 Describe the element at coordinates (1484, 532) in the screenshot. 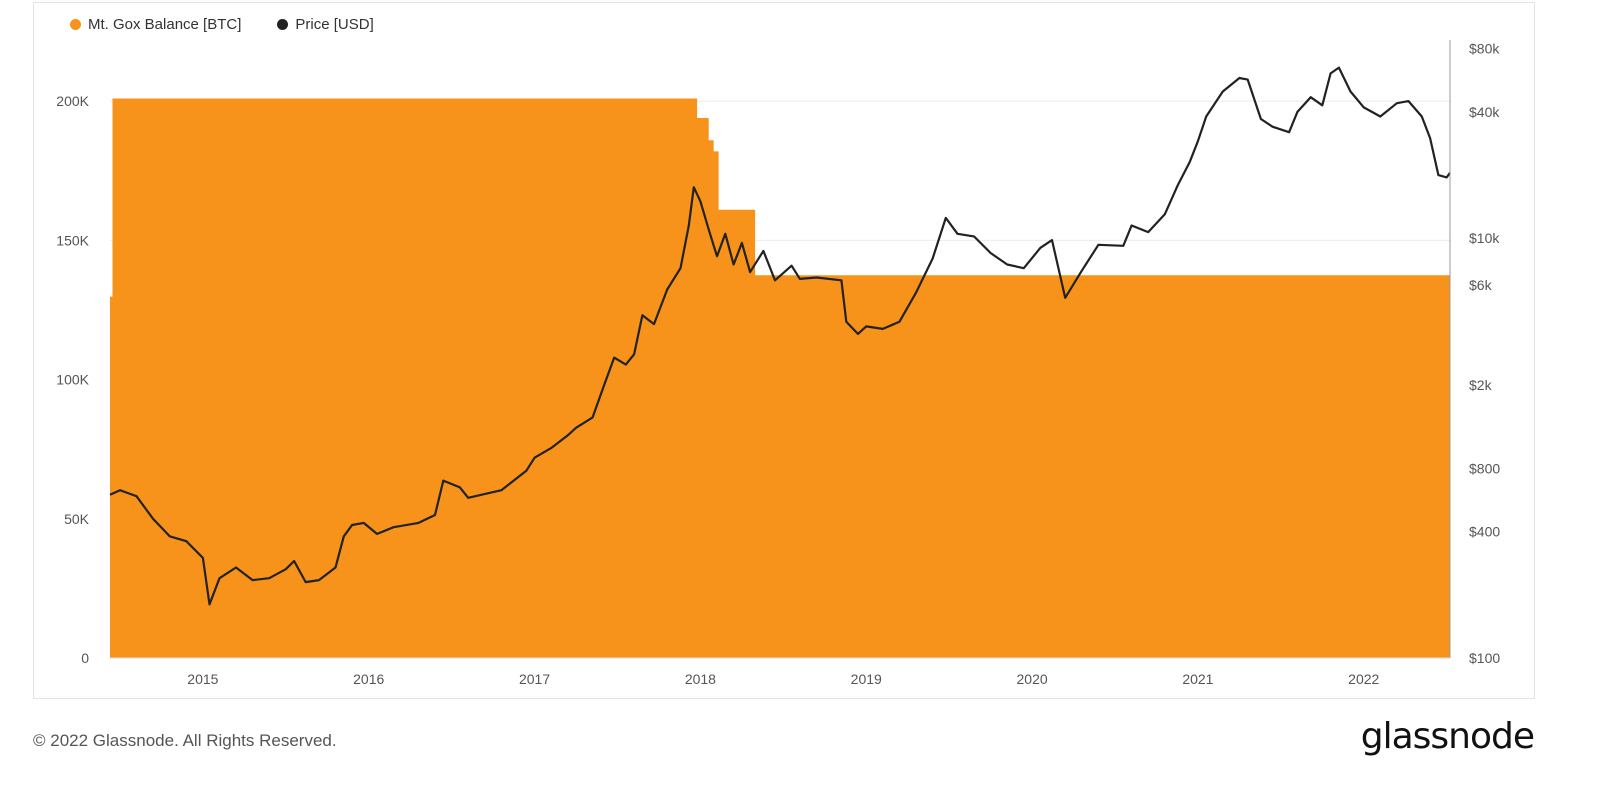

I see `y-right-tick-label: $400` at that location.